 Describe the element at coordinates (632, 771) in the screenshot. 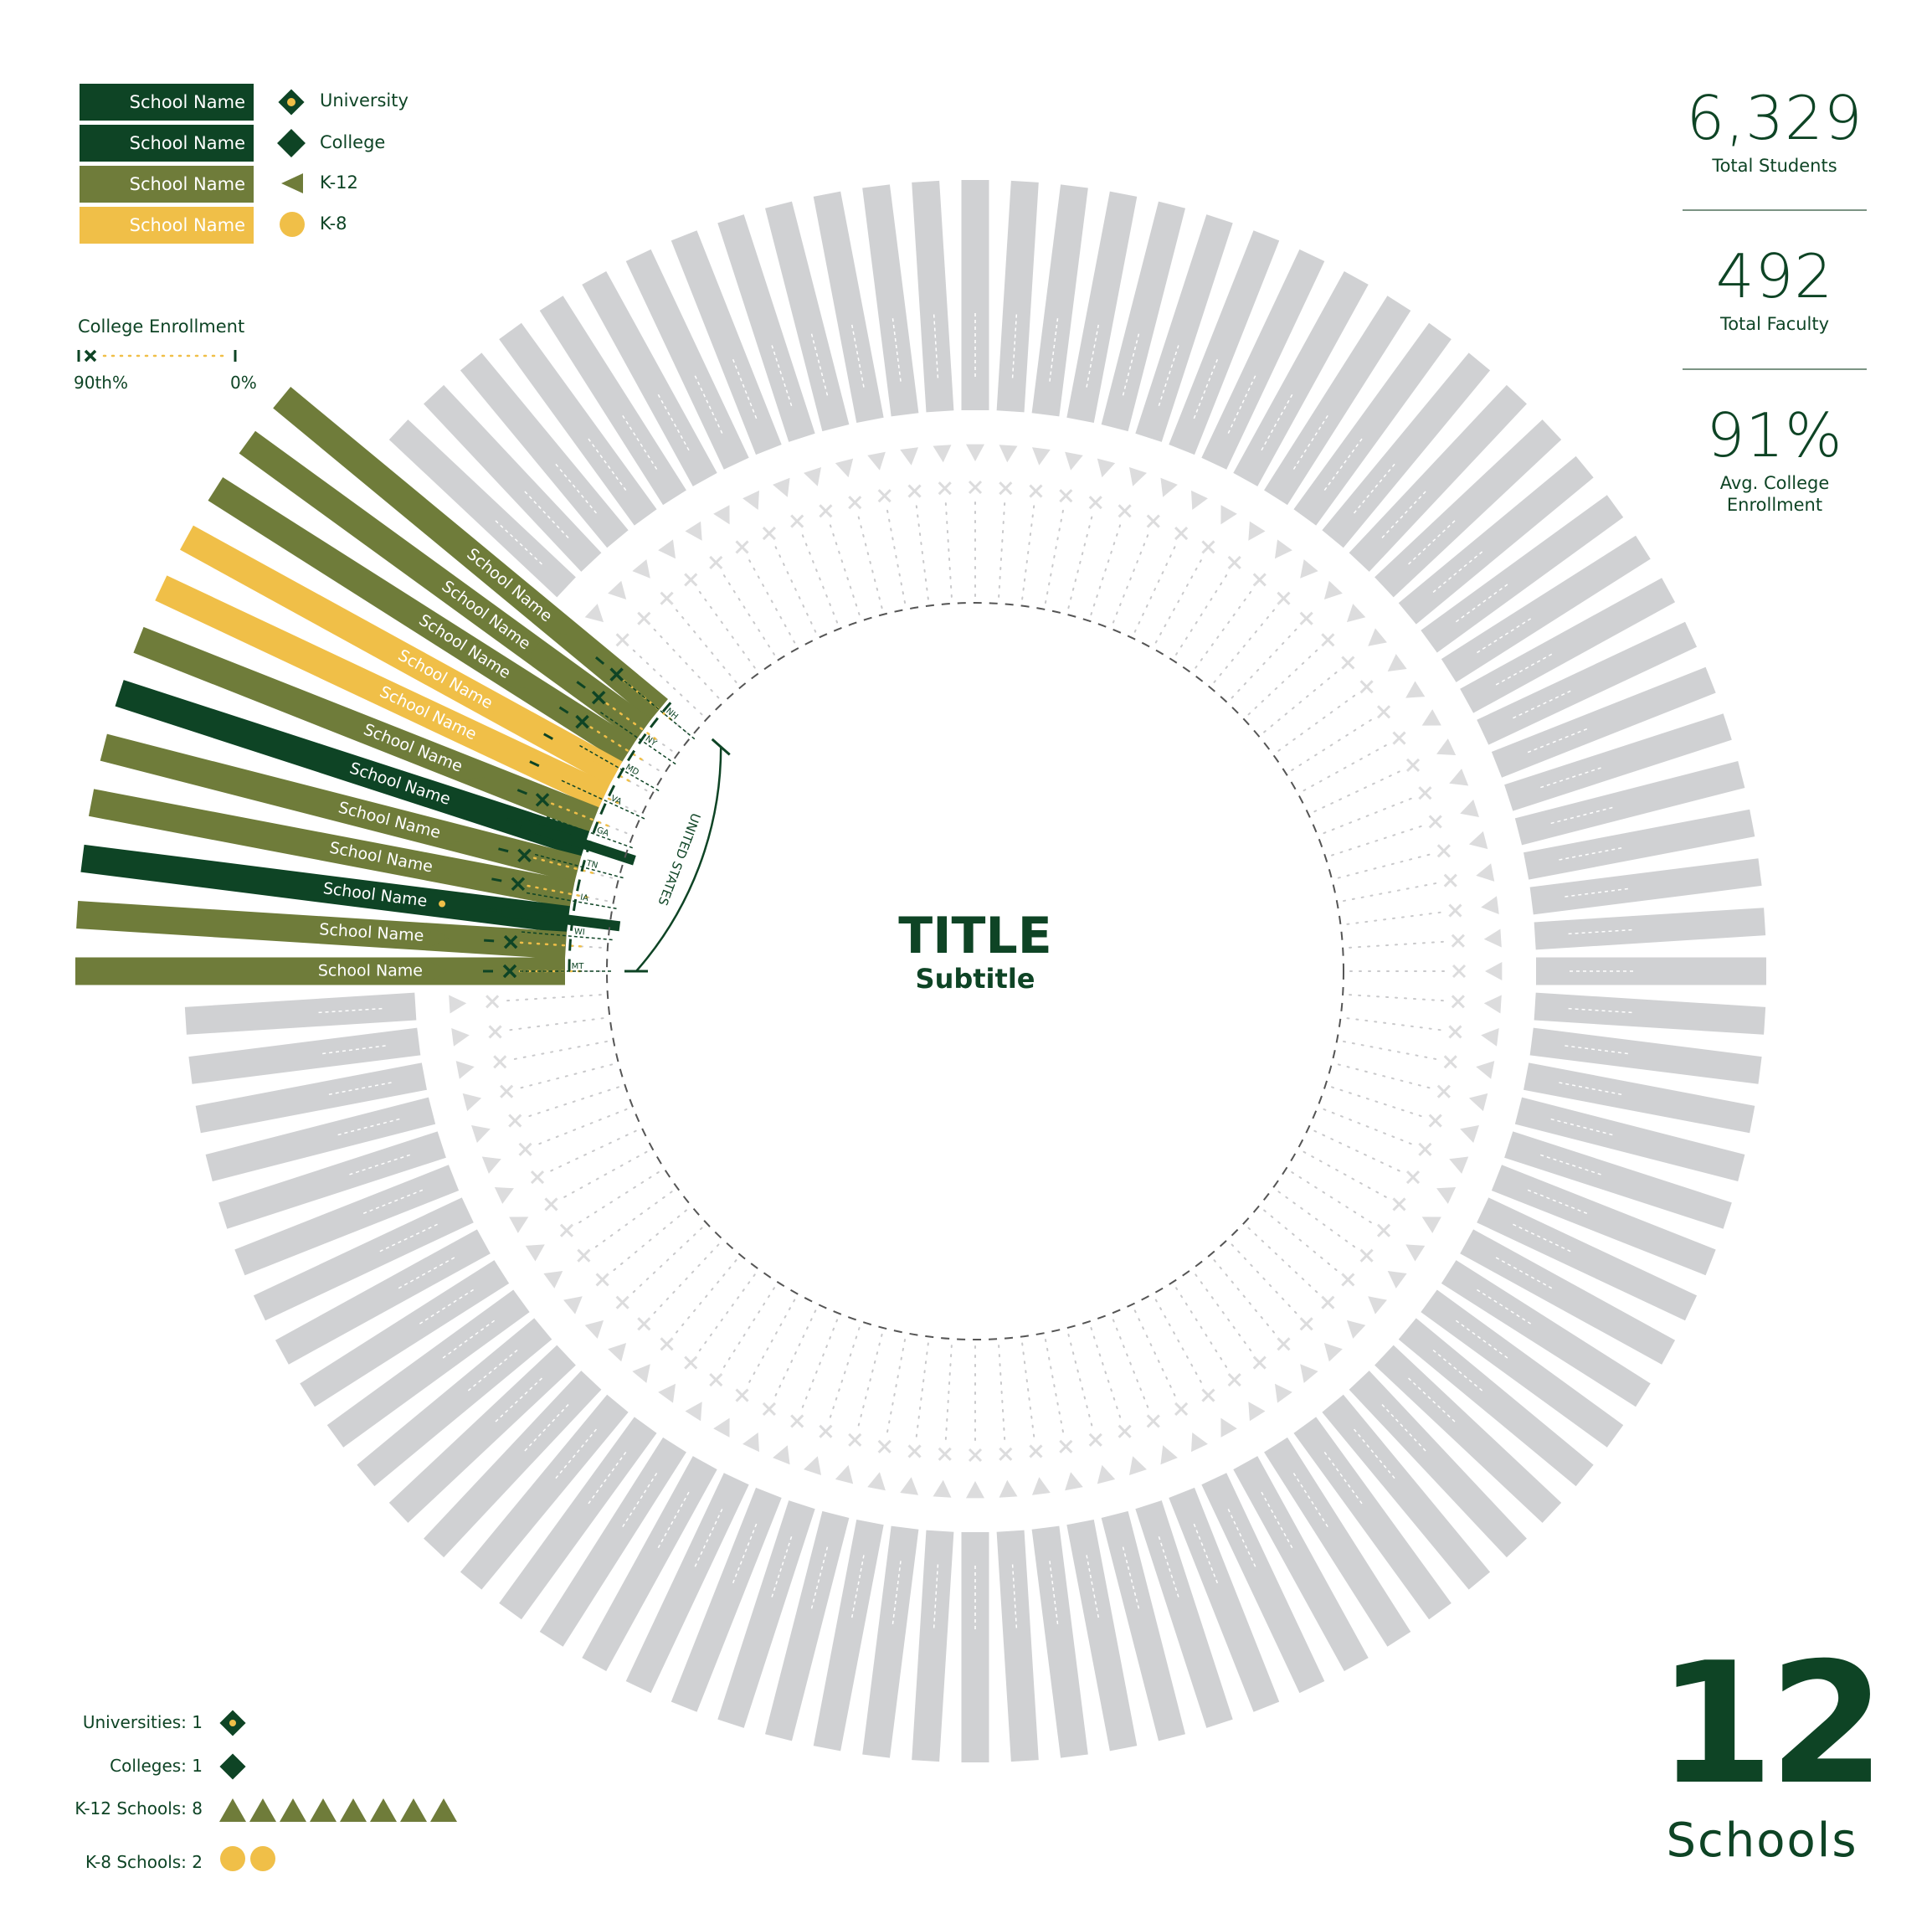

I see `state-label: MD` at that location.